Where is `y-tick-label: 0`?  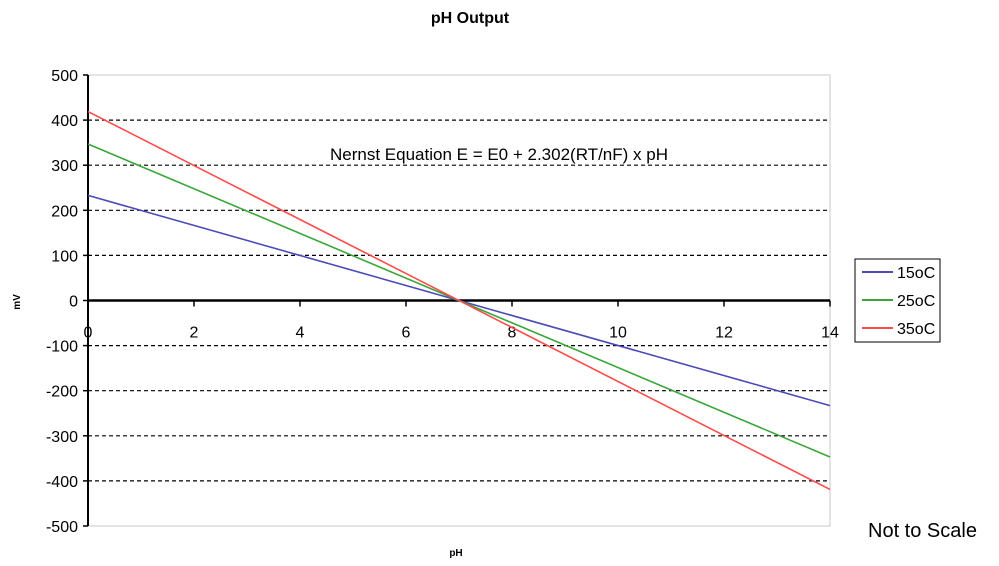
y-tick-label: 0 is located at coordinates (73, 302).